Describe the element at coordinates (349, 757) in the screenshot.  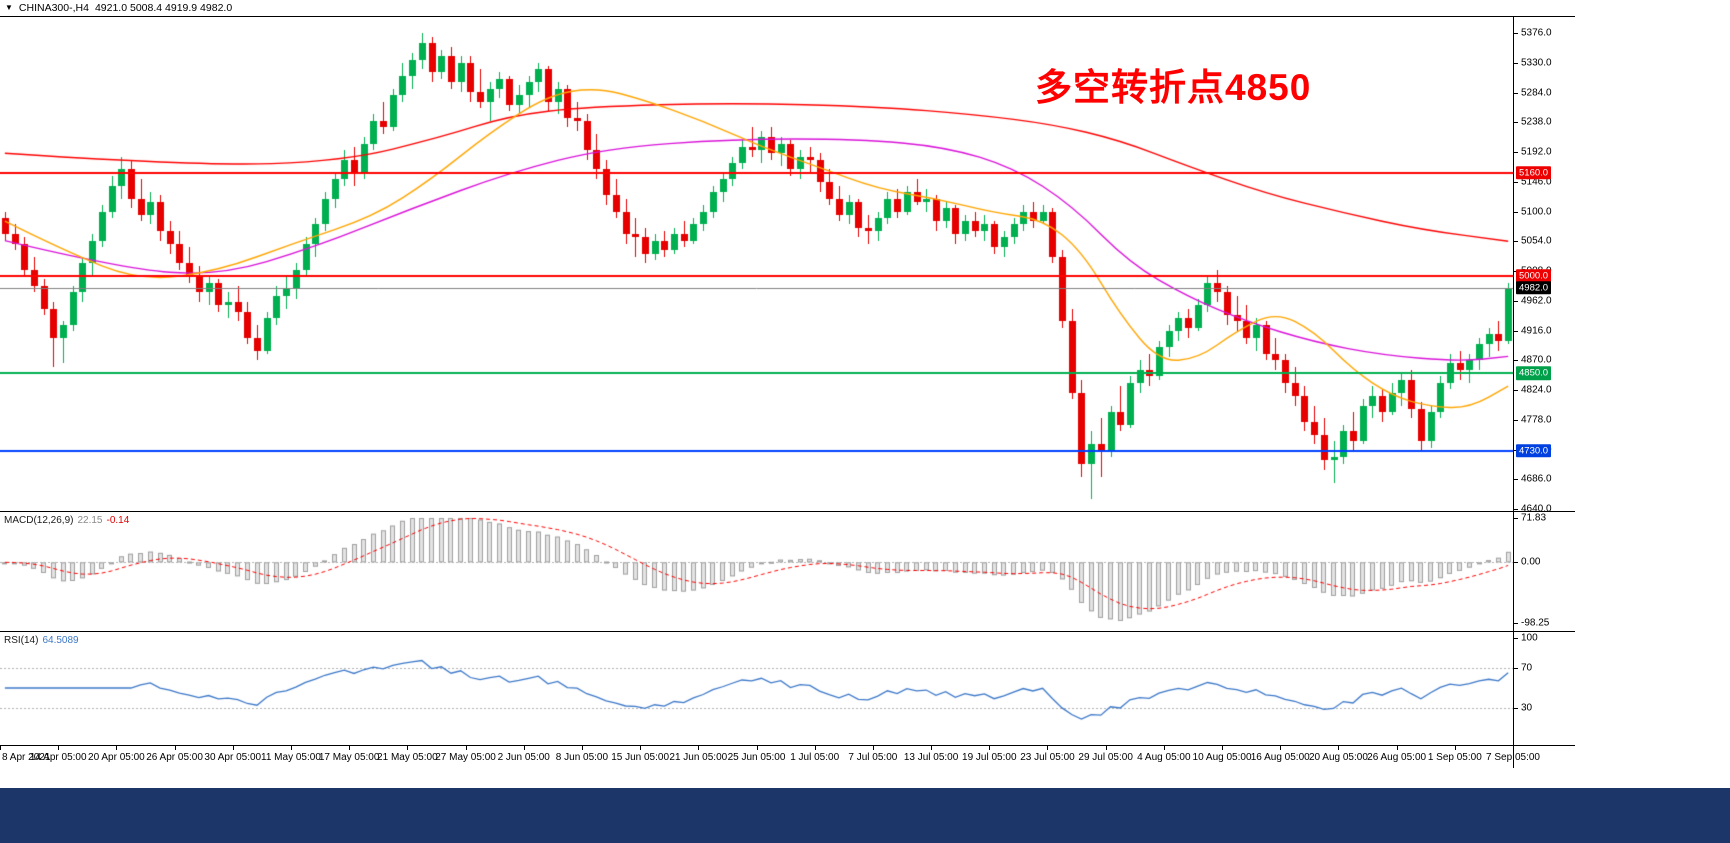
I see `time-tick-label: 17 May 05:00` at that location.